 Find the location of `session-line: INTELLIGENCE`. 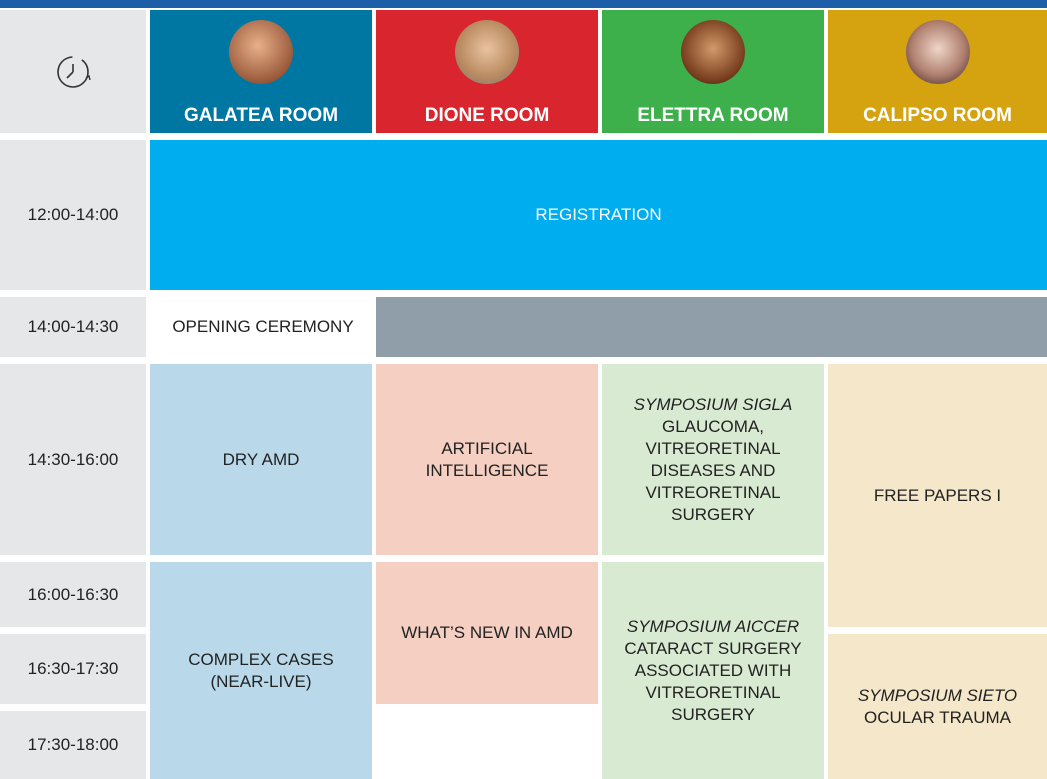

session-line: INTELLIGENCE is located at coordinates (487, 470).